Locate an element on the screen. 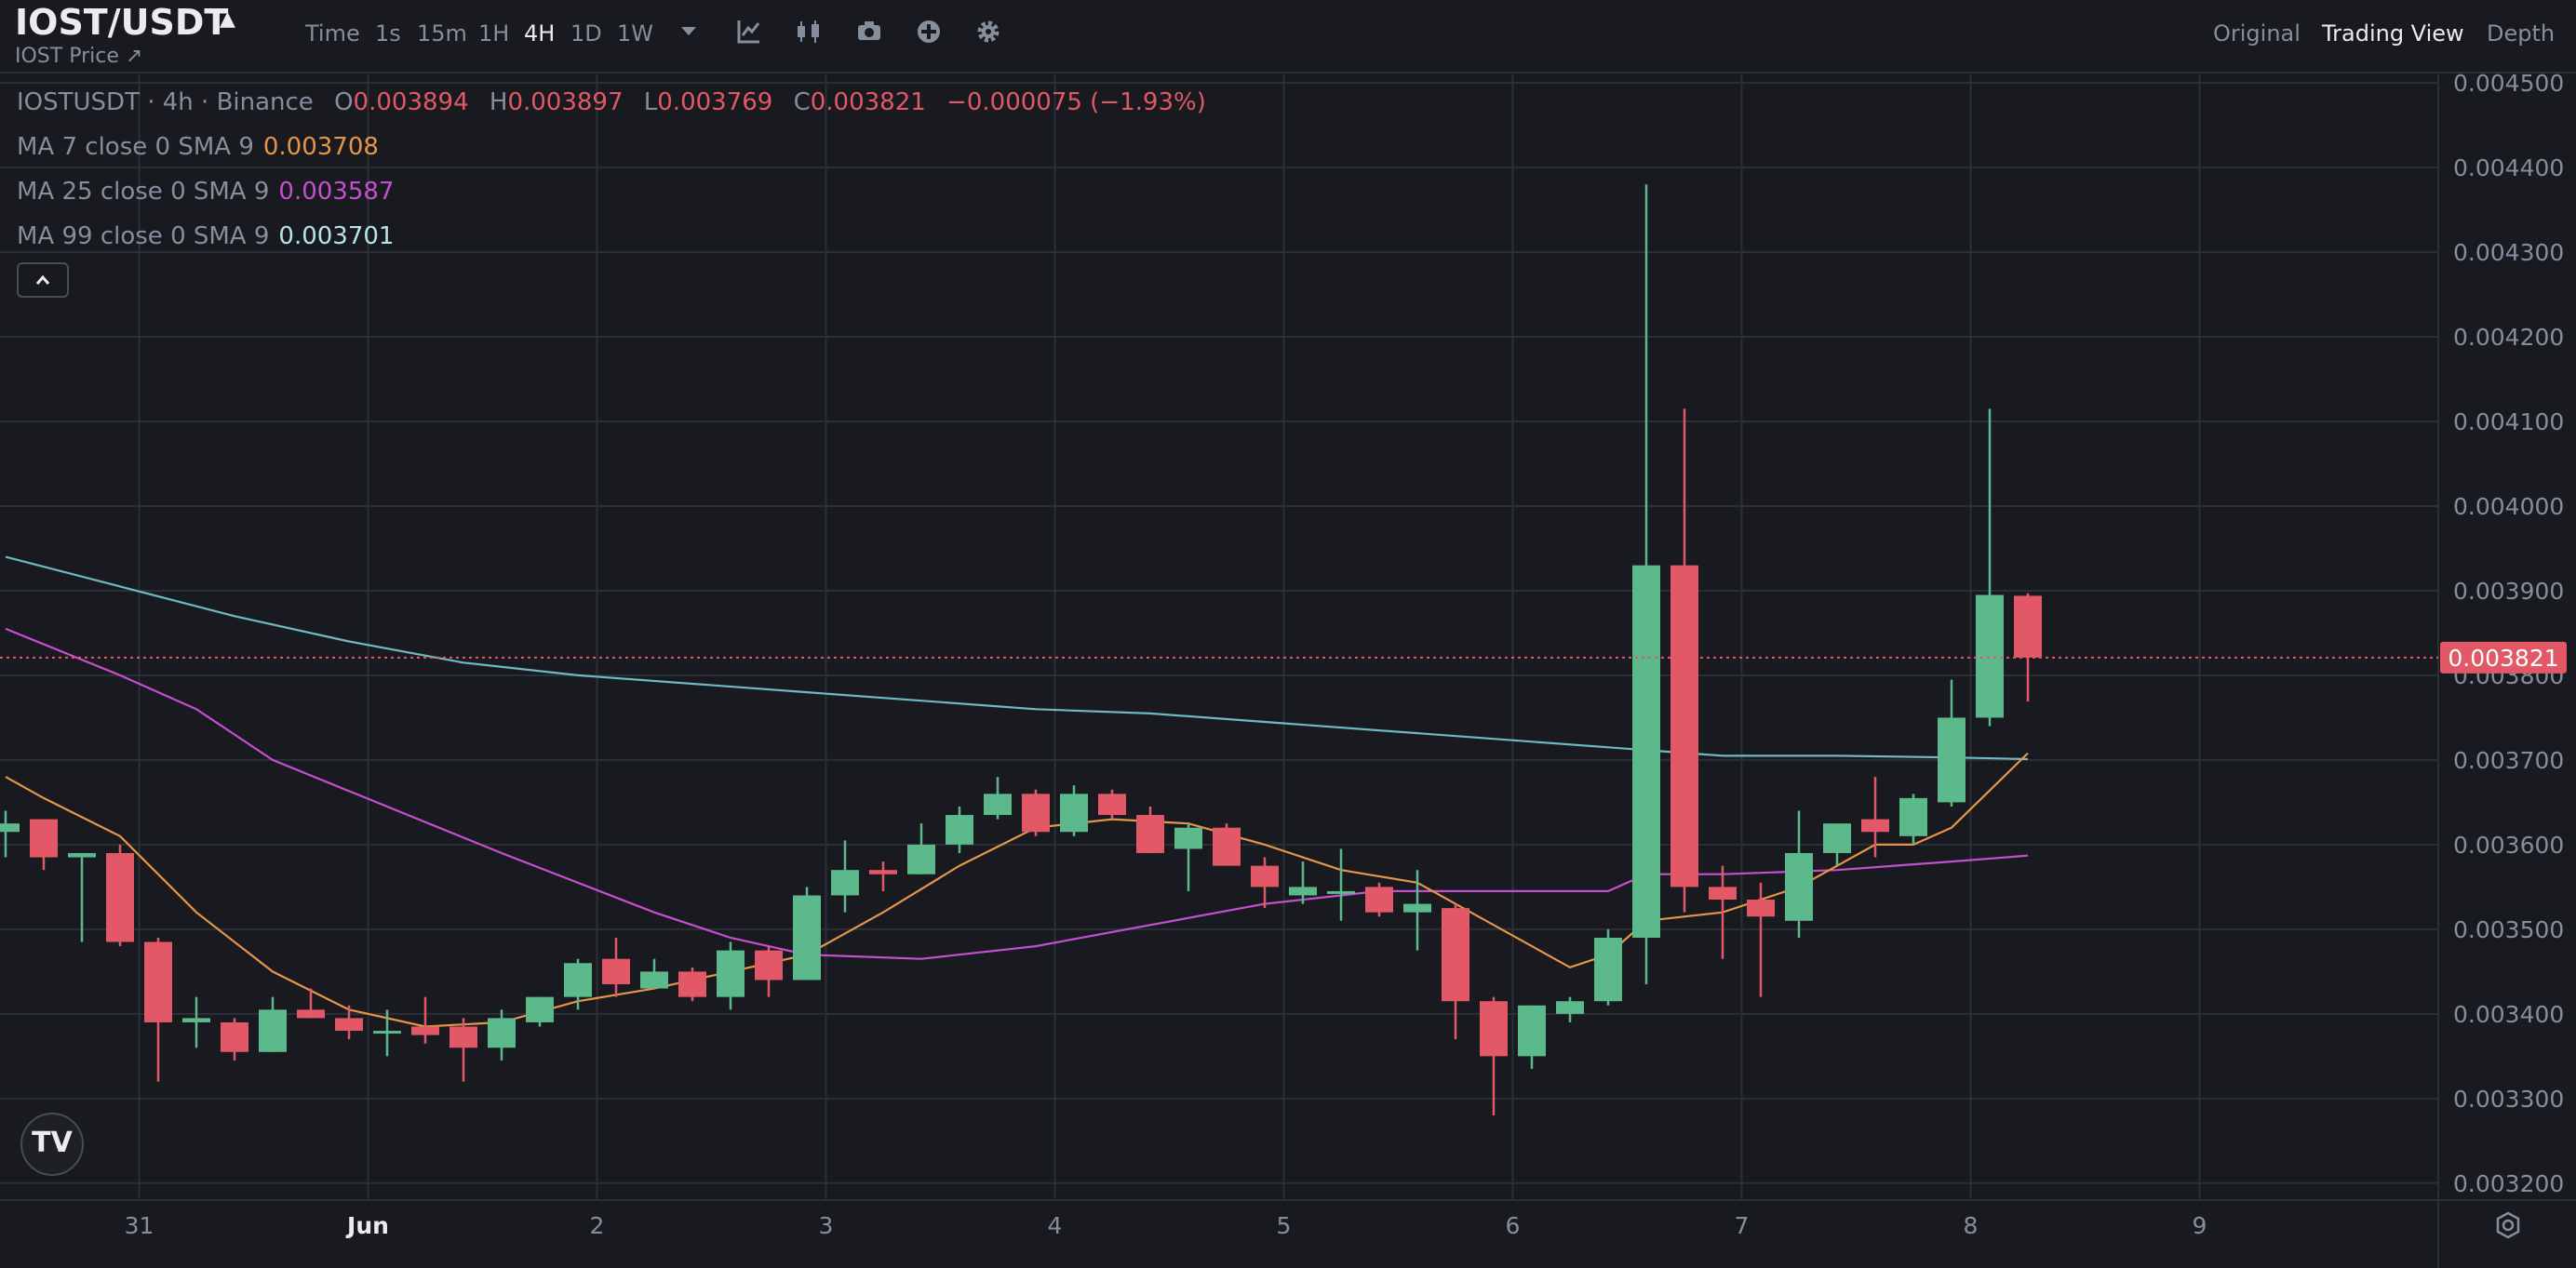 This screenshot has height=1268, width=2576. view-depth: Depth is located at coordinates (2521, 33).